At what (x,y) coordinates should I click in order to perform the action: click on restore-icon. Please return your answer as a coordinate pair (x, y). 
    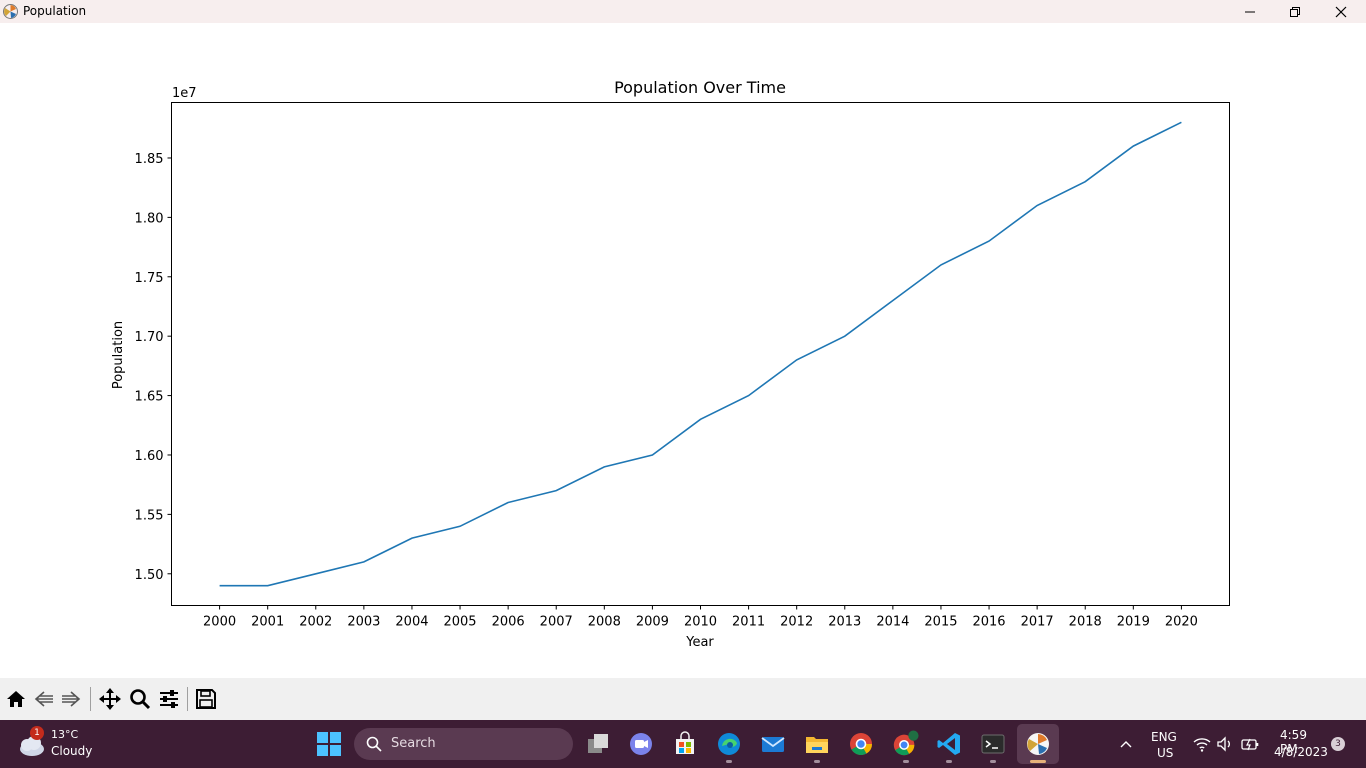
    Looking at the image, I should click on (1295, 11).